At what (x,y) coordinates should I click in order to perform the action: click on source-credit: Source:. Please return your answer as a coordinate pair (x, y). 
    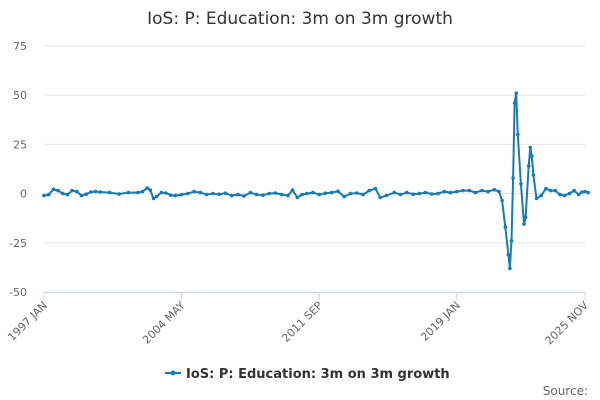
    Looking at the image, I should click on (565, 391).